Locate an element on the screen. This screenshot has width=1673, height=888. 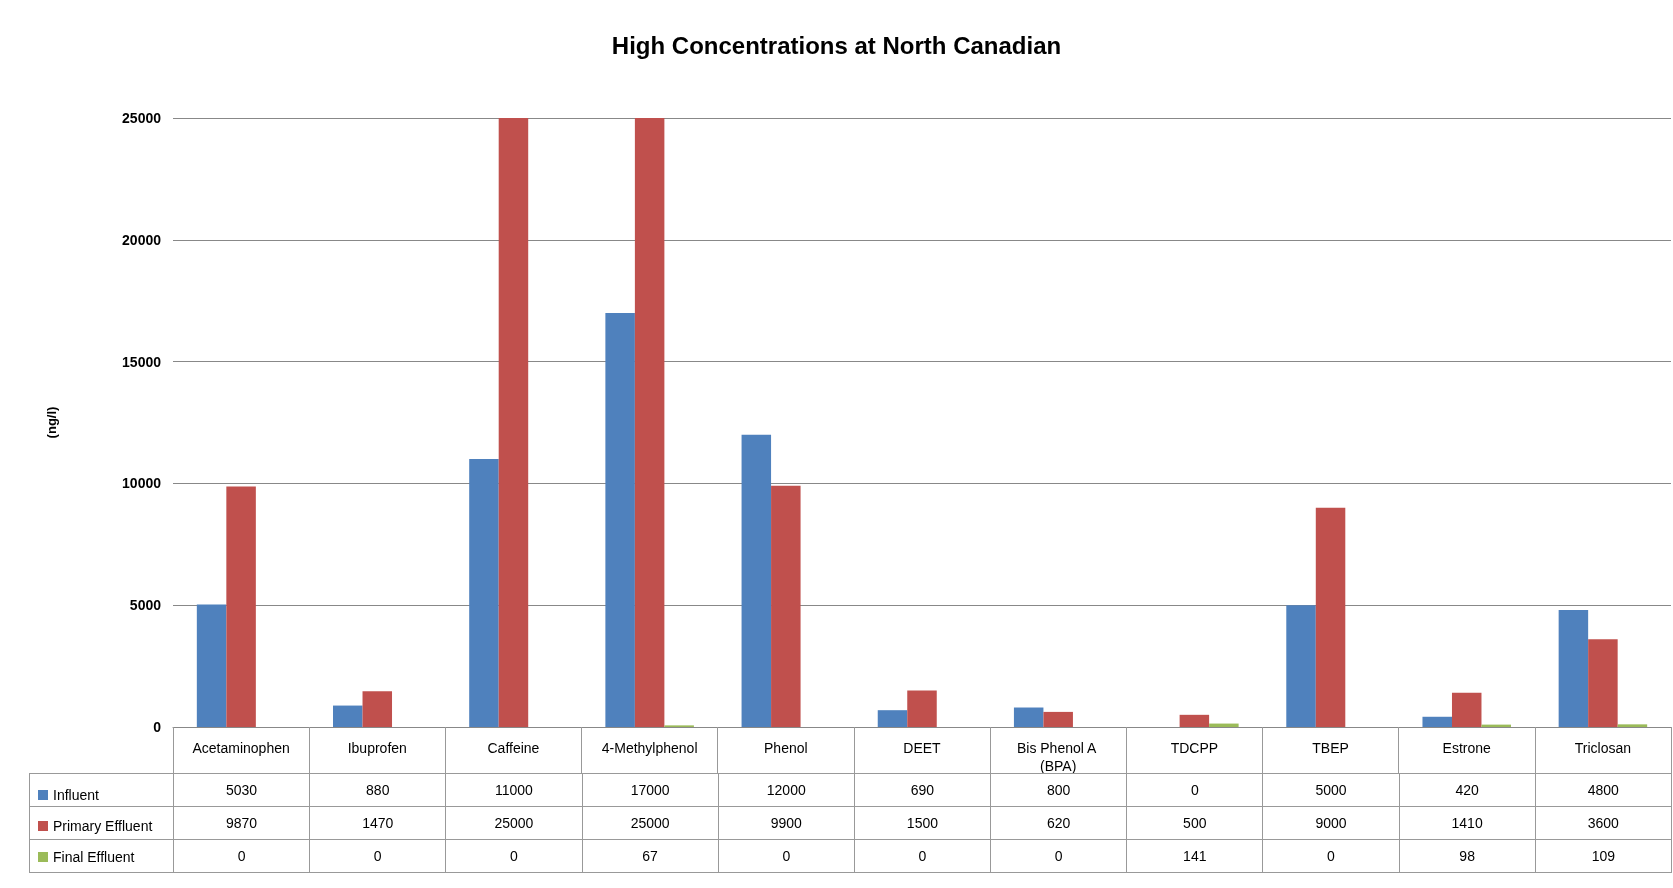
data-label: 5030 is located at coordinates (241, 790).